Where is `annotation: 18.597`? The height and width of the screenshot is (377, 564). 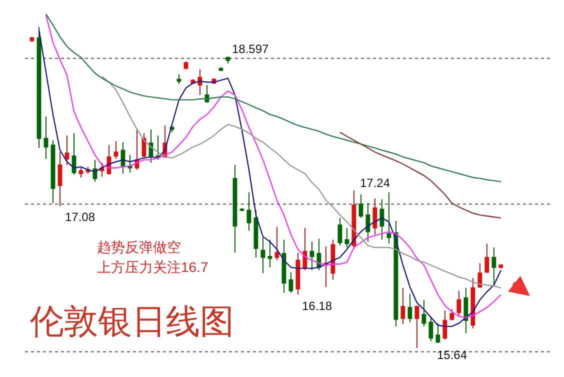
annotation: 18.597 is located at coordinates (251, 49).